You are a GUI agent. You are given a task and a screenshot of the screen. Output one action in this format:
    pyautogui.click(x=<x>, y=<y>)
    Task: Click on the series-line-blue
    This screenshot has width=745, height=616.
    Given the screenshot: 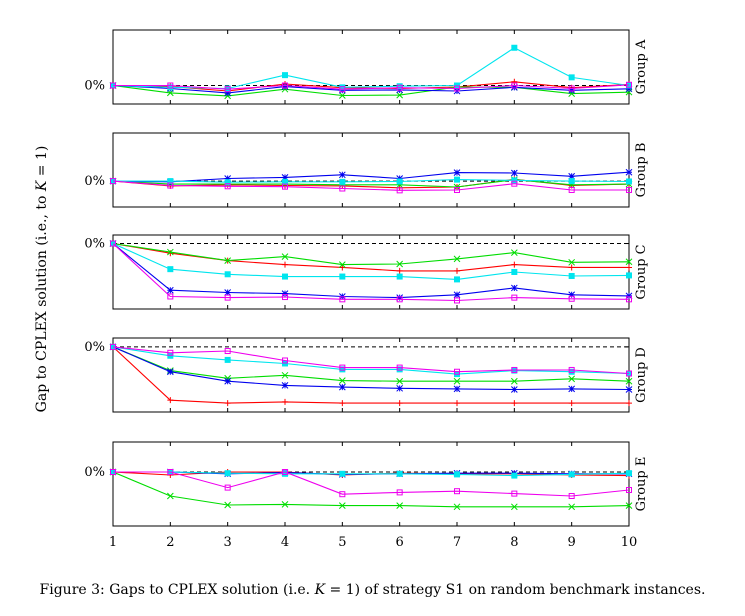 What is the action you would take?
    pyautogui.click(x=371, y=368)
    